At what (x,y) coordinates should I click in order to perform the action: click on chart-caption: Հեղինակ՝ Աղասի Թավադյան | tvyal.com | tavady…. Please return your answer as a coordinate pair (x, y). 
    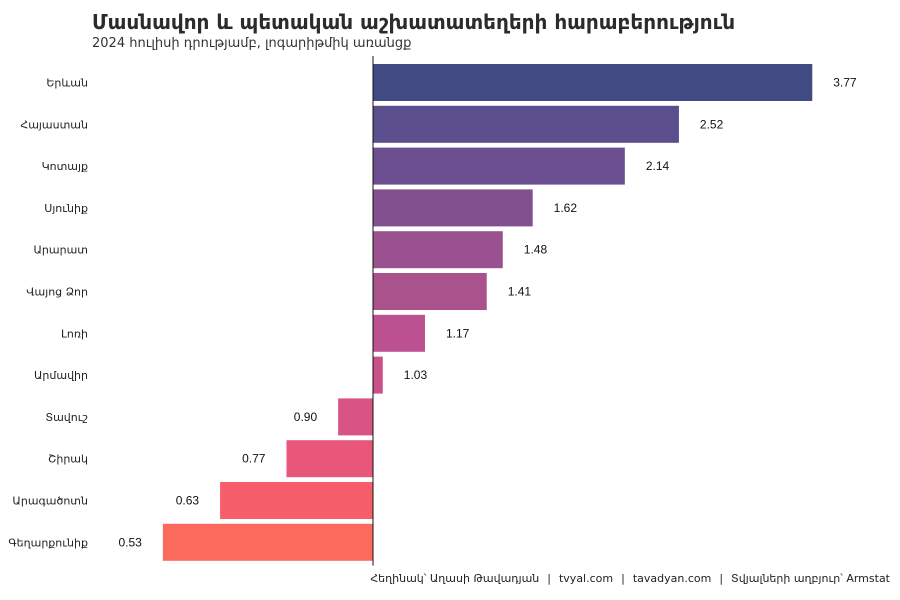
    Looking at the image, I should click on (630, 578).